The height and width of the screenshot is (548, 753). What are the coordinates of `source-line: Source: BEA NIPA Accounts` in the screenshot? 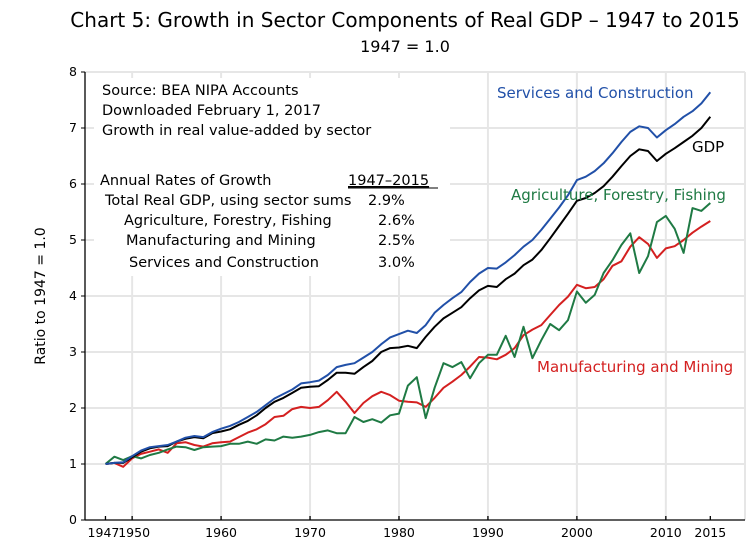 It's located at (200, 91).